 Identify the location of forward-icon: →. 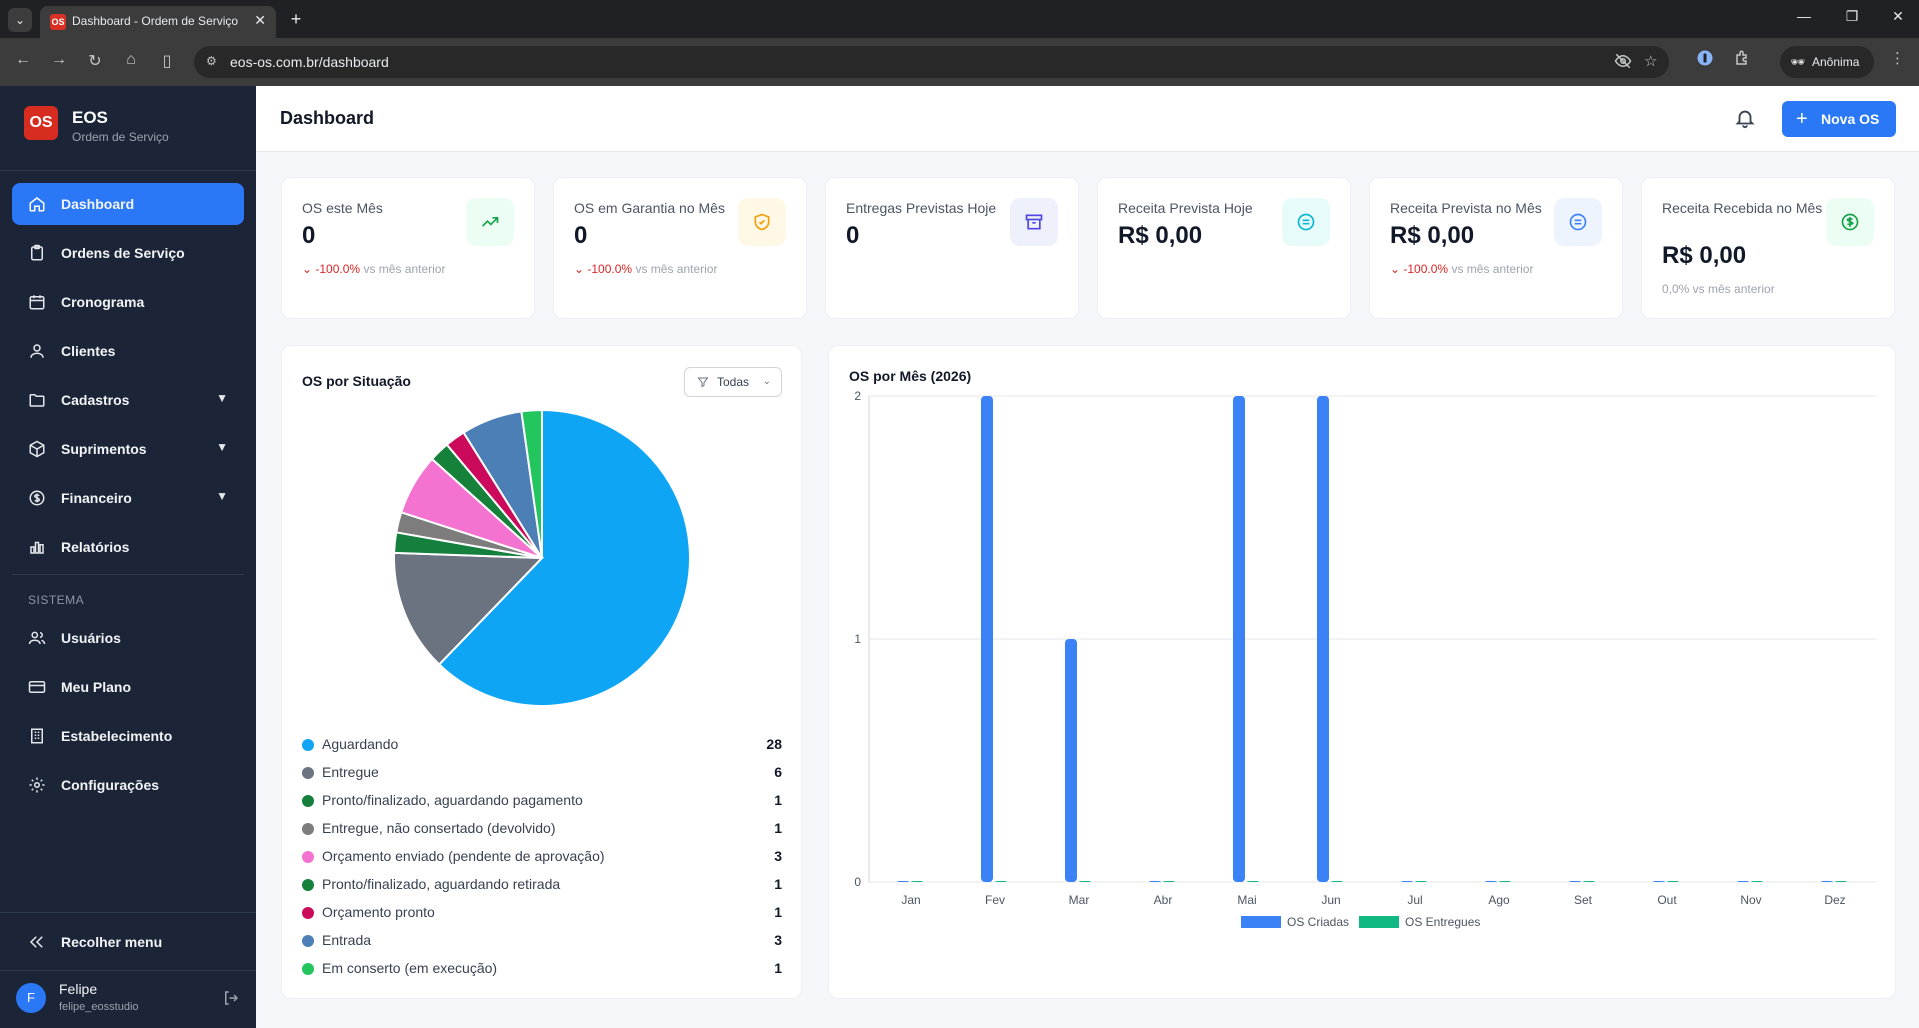
(59, 59).